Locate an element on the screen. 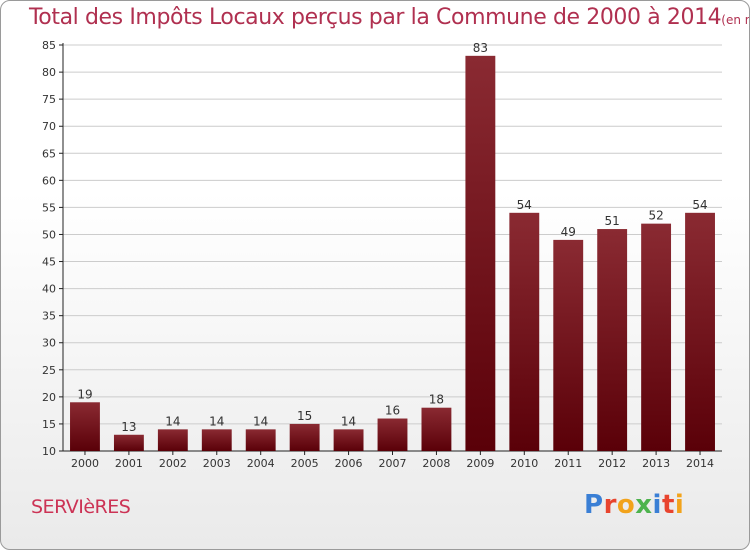 The height and width of the screenshot is (550, 750). y-tick-label: 25 is located at coordinates (49, 370).